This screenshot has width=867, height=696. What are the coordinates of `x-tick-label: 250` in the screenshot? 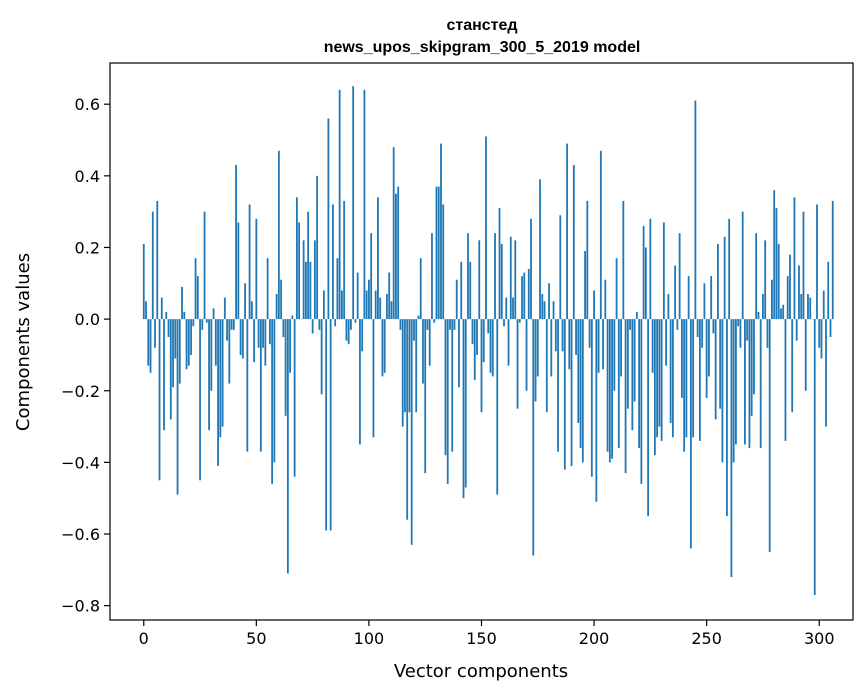 It's located at (706, 638).